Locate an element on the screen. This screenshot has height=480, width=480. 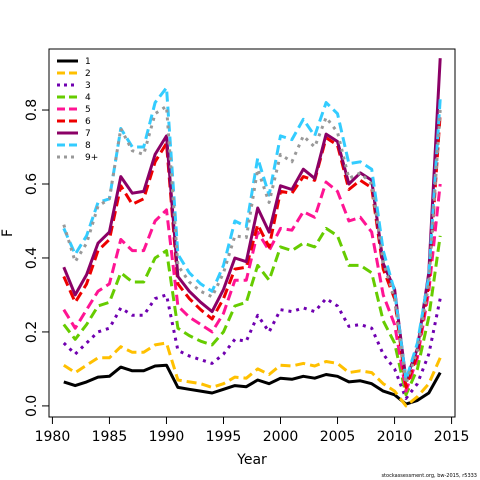
y-tick-label: 0.6 is located at coordinates (32, 184).